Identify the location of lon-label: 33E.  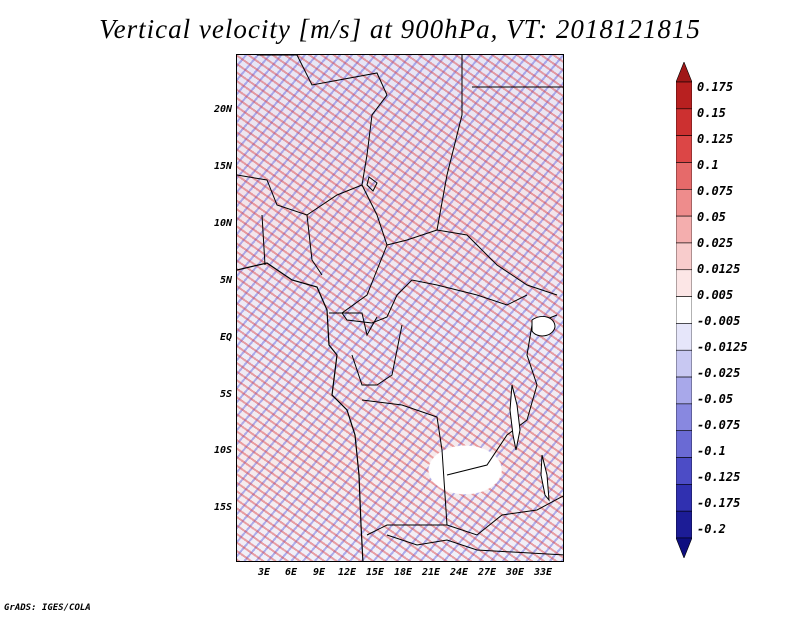
(543, 572).